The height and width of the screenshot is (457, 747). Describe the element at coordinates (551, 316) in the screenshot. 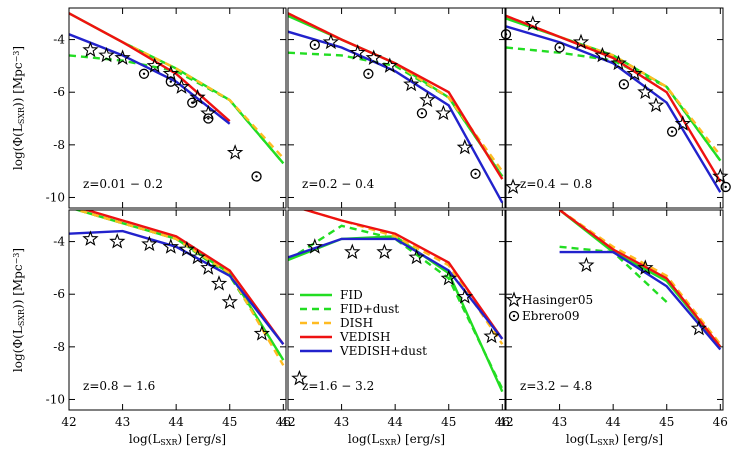

I see `legend-label: Ebrero09` at that location.